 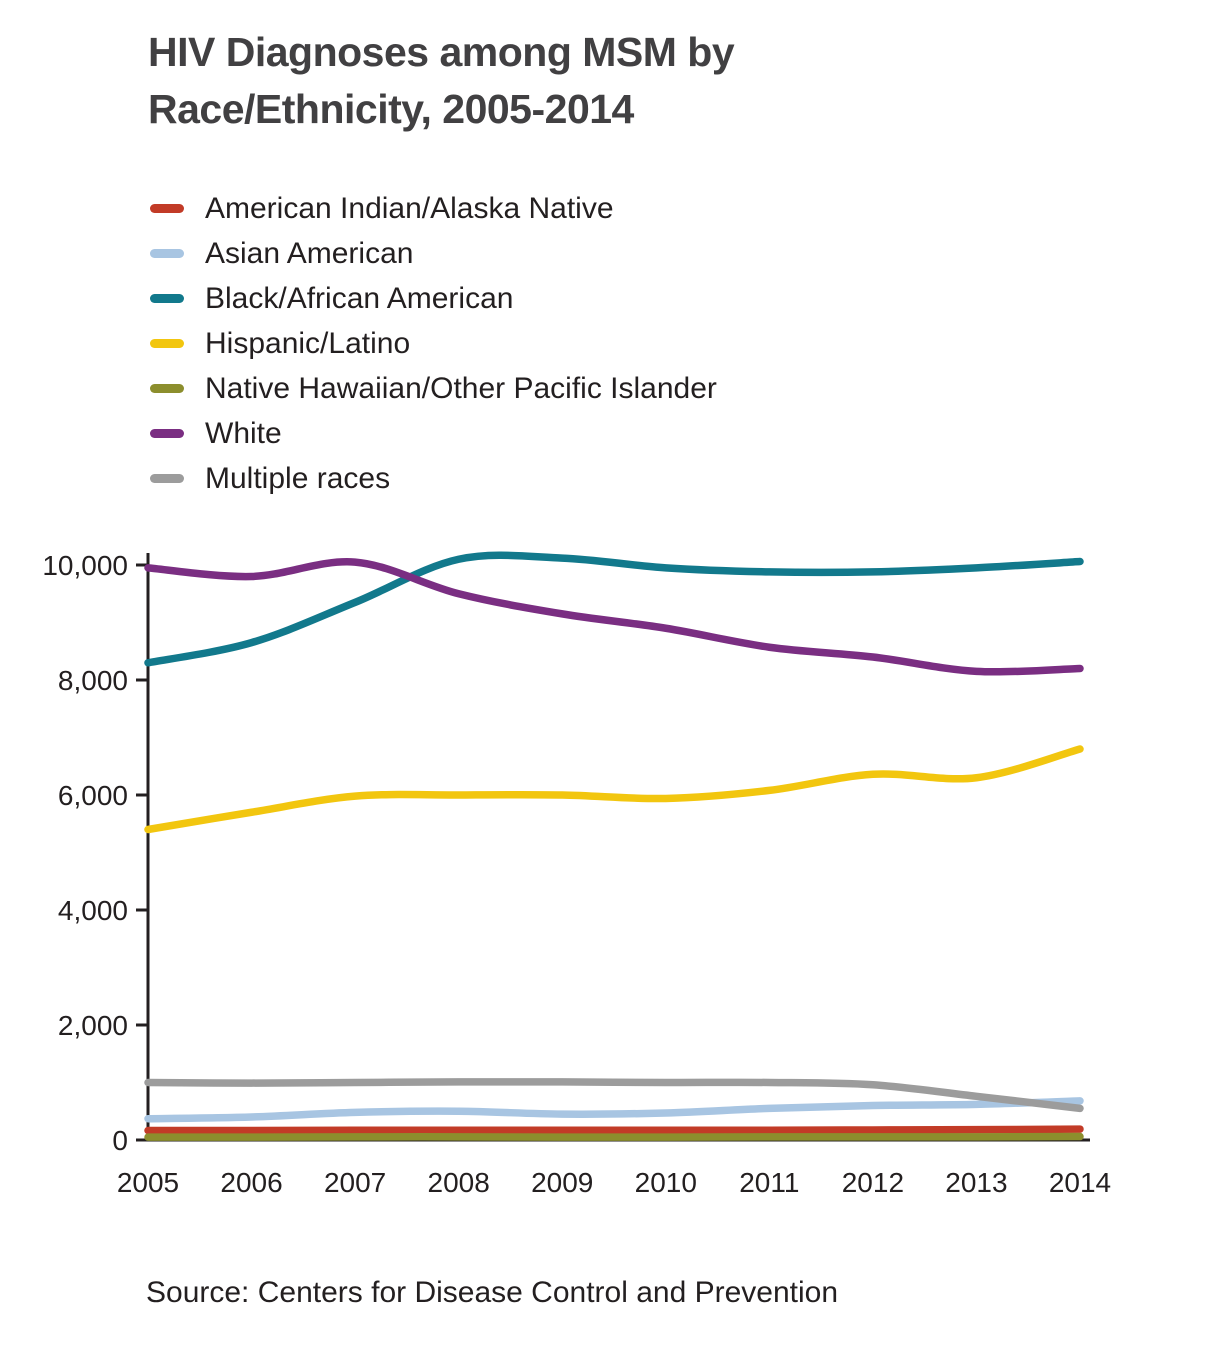 What do you see at coordinates (93, 1025) in the screenshot?
I see `y-tick-label: 2,000` at bounding box center [93, 1025].